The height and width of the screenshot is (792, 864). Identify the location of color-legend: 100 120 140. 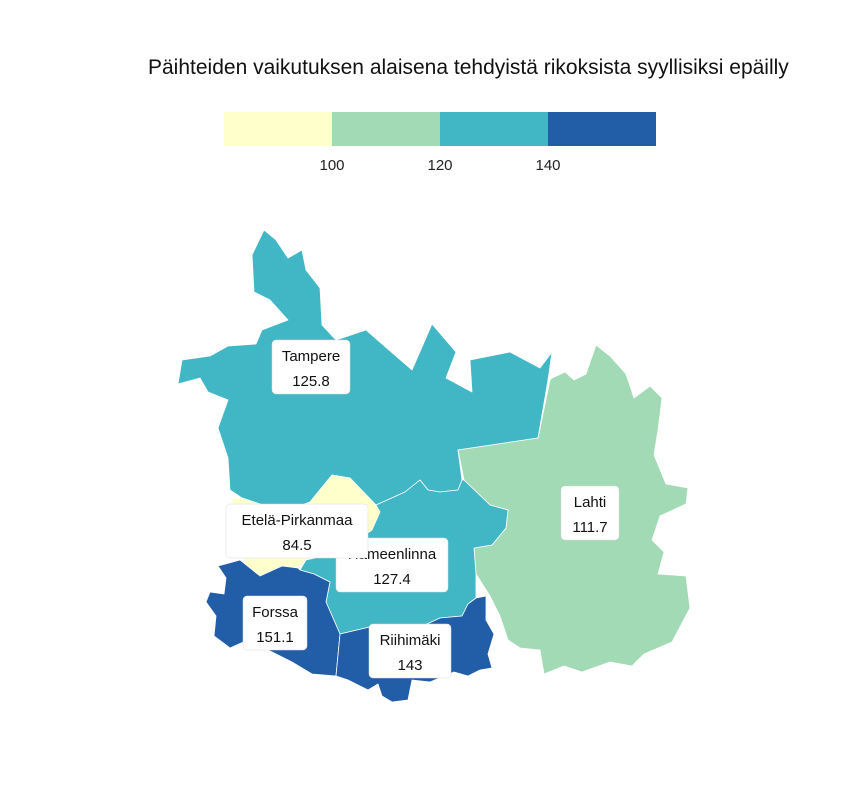
(440, 143).